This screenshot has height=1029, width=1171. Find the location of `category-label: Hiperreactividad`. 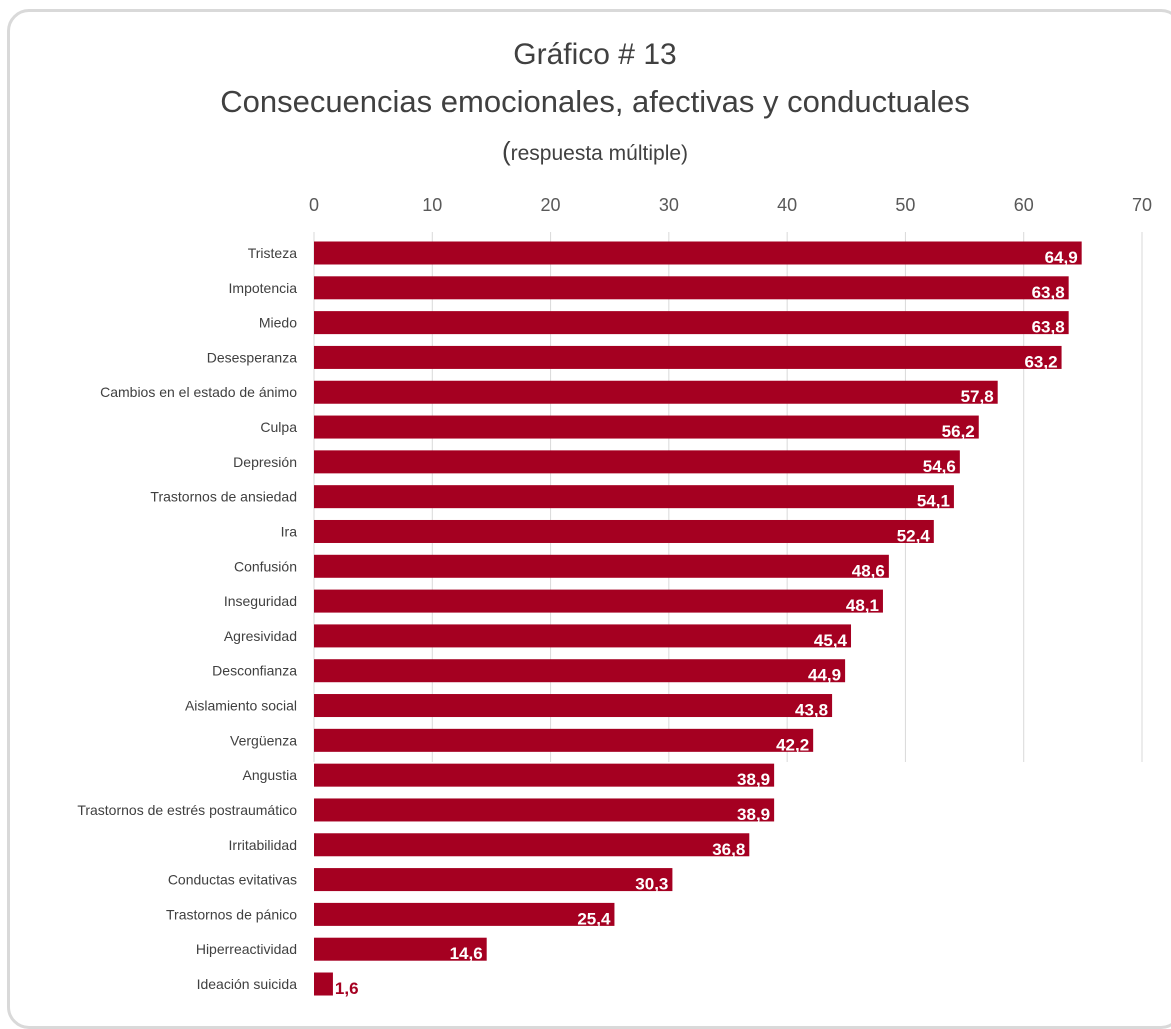

category-label: Hiperreactividad is located at coordinates (246, 949).